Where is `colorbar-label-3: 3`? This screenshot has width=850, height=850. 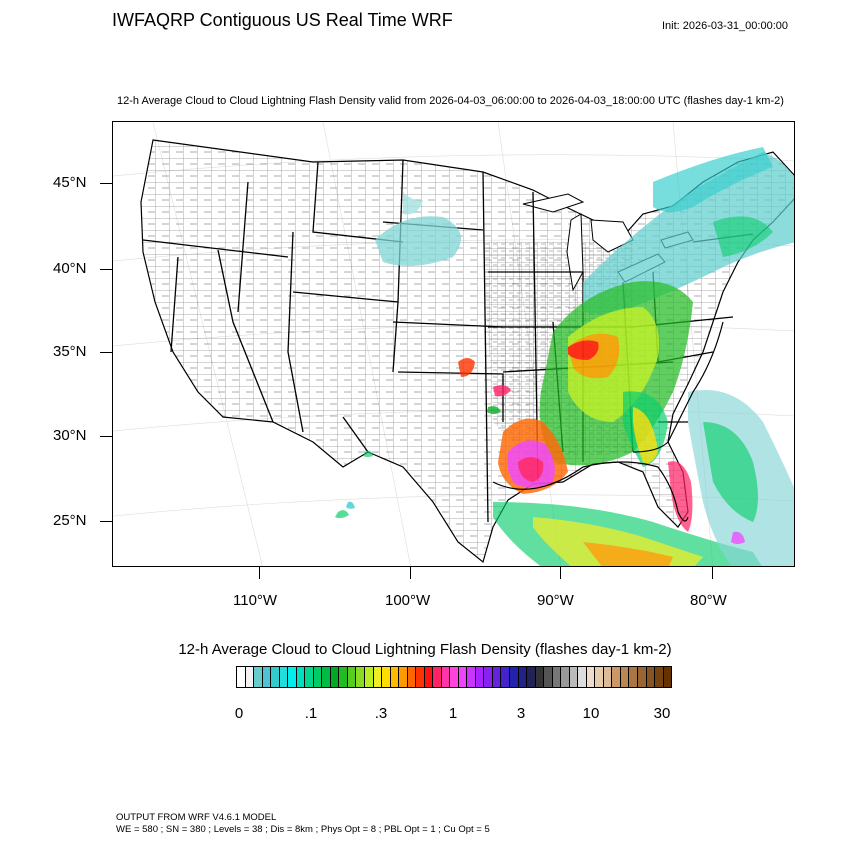 colorbar-label-3: 3 is located at coordinates (521, 713).